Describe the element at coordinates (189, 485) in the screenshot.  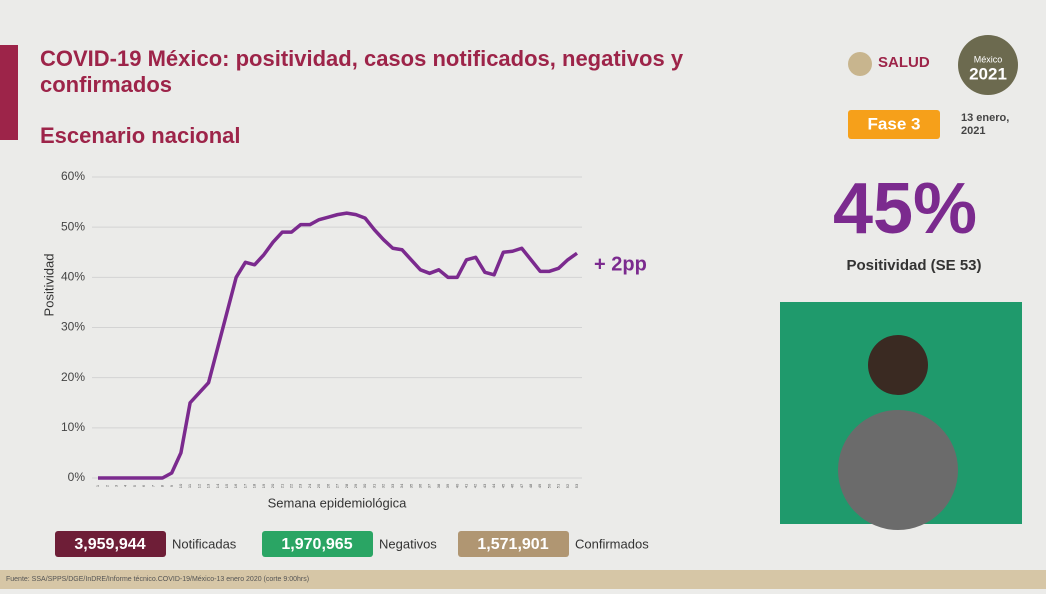
I see `x-tick-label: 11` at that location.